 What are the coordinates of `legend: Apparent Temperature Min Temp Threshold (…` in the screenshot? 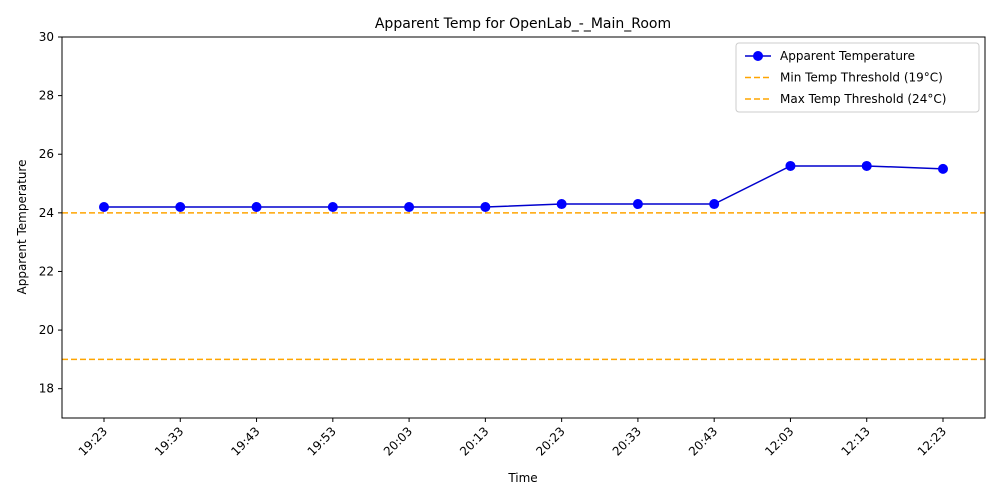 It's located at (857, 77).